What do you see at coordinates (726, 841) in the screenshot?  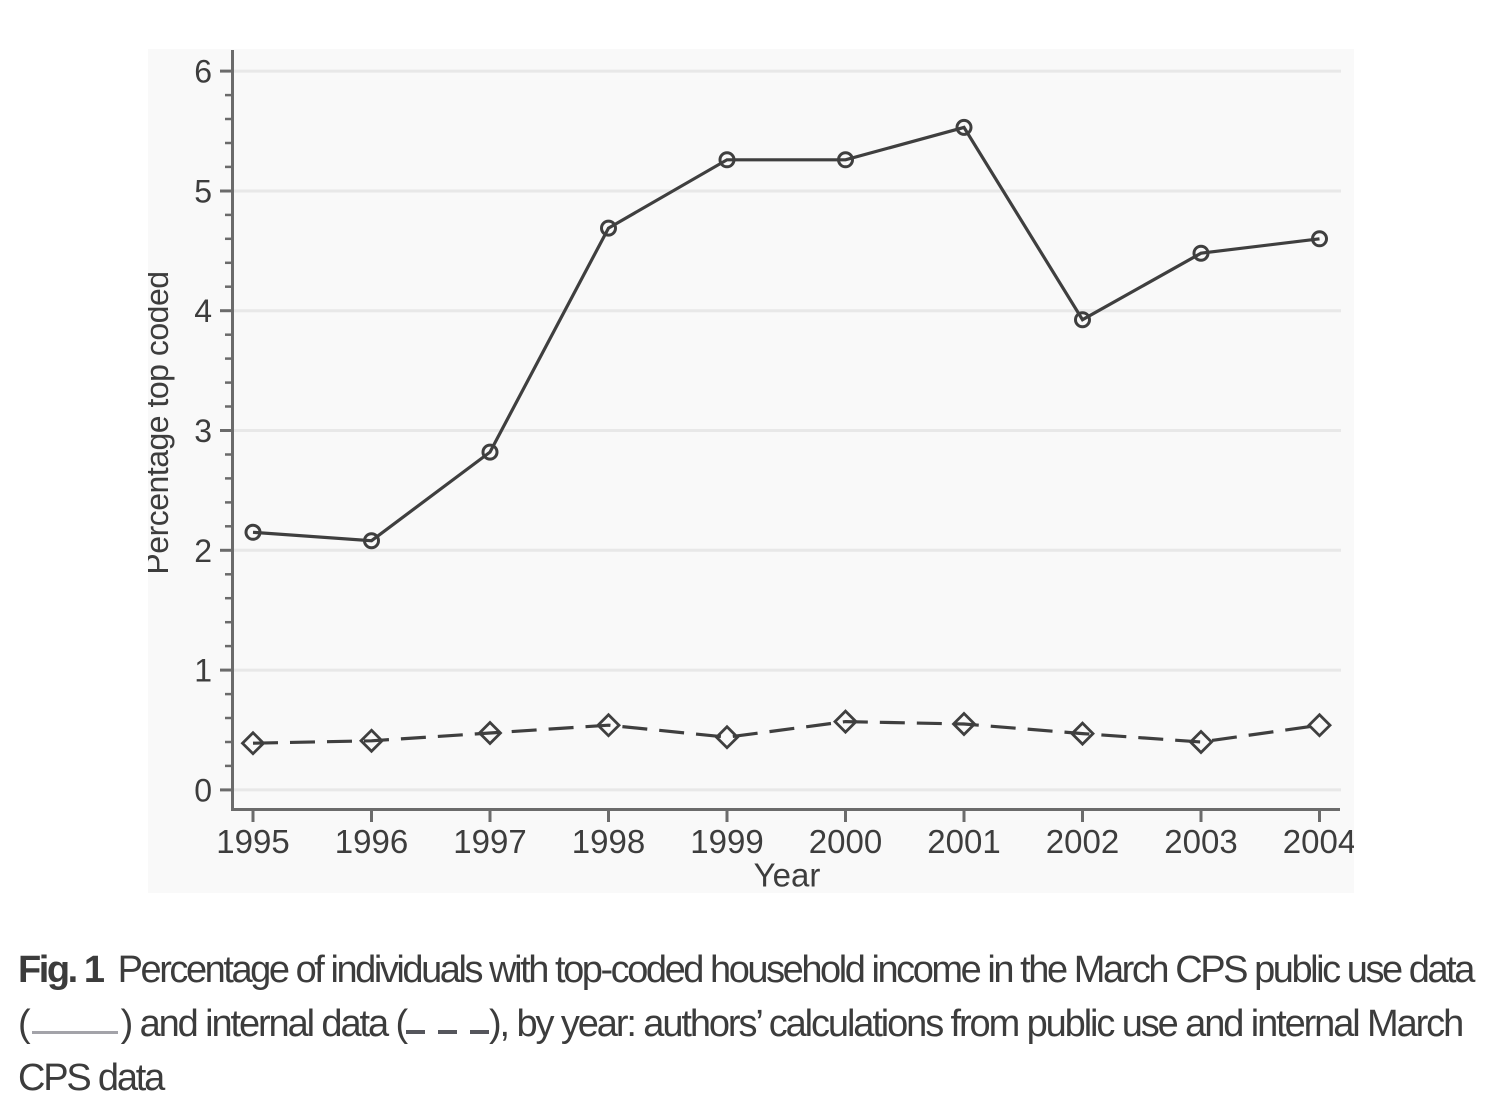 I see `svg-text: 1999` at bounding box center [726, 841].